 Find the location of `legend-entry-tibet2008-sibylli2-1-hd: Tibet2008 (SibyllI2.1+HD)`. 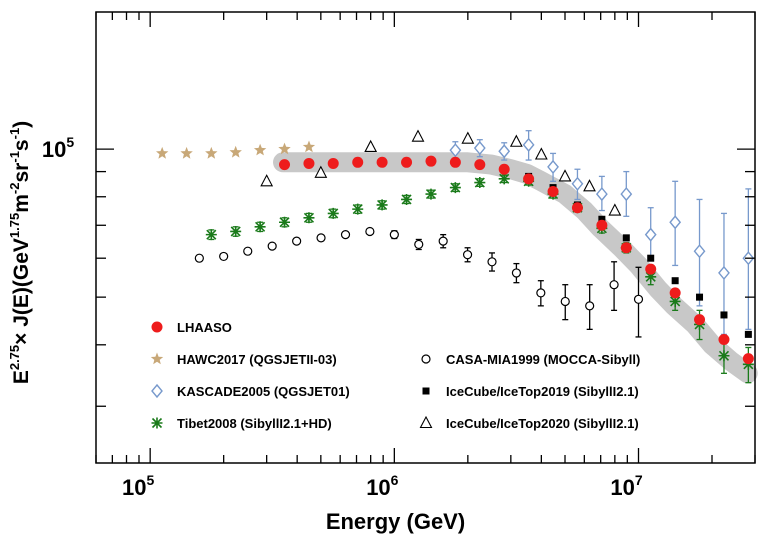

legend-entry-tibet2008-sibylli2-1-hd: Tibet2008 (SibyllI2.1+HD) is located at coordinates (241, 423).